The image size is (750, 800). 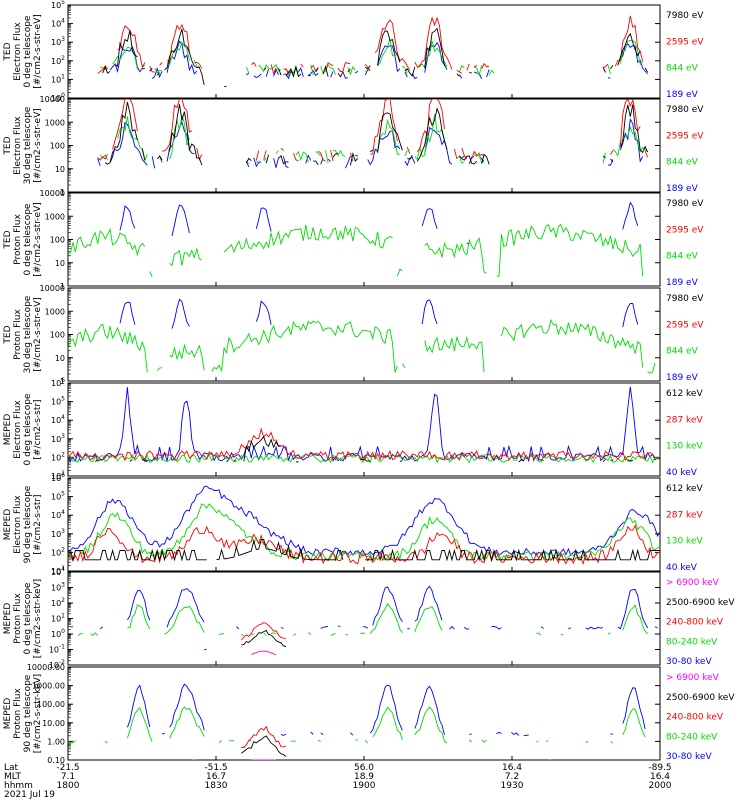 What do you see at coordinates (38, 713) in the screenshot?
I see `y-axis-label: [#/cm2-s-str-keV]` at bounding box center [38, 713].